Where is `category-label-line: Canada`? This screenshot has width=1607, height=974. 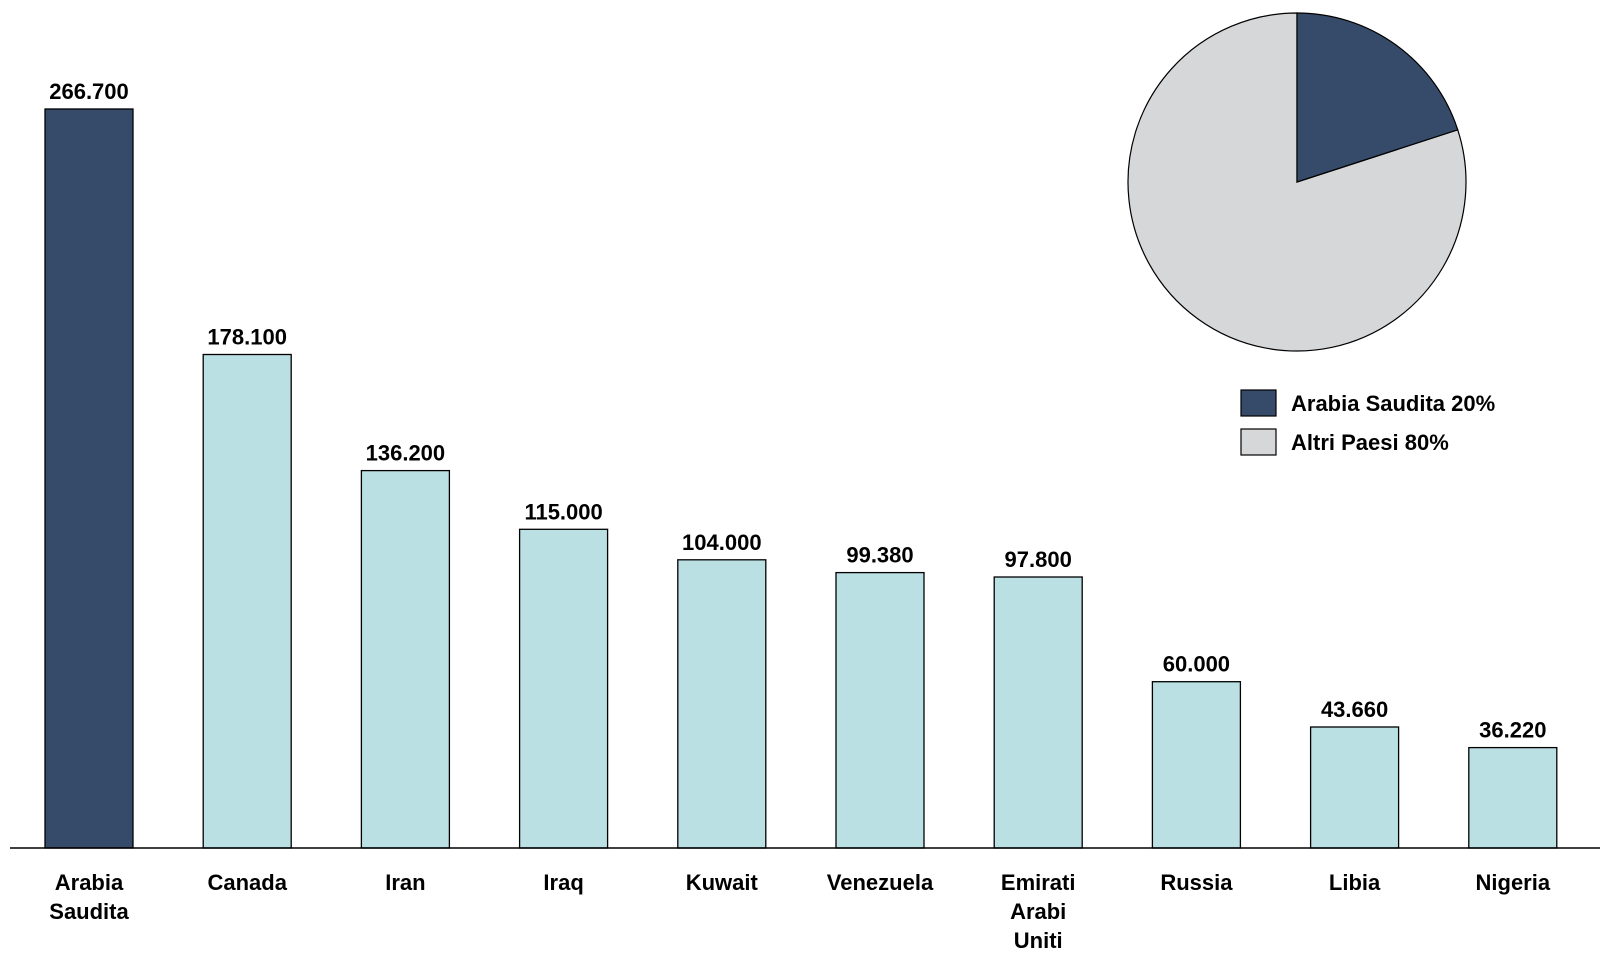 category-label-line: Canada is located at coordinates (247, 882).